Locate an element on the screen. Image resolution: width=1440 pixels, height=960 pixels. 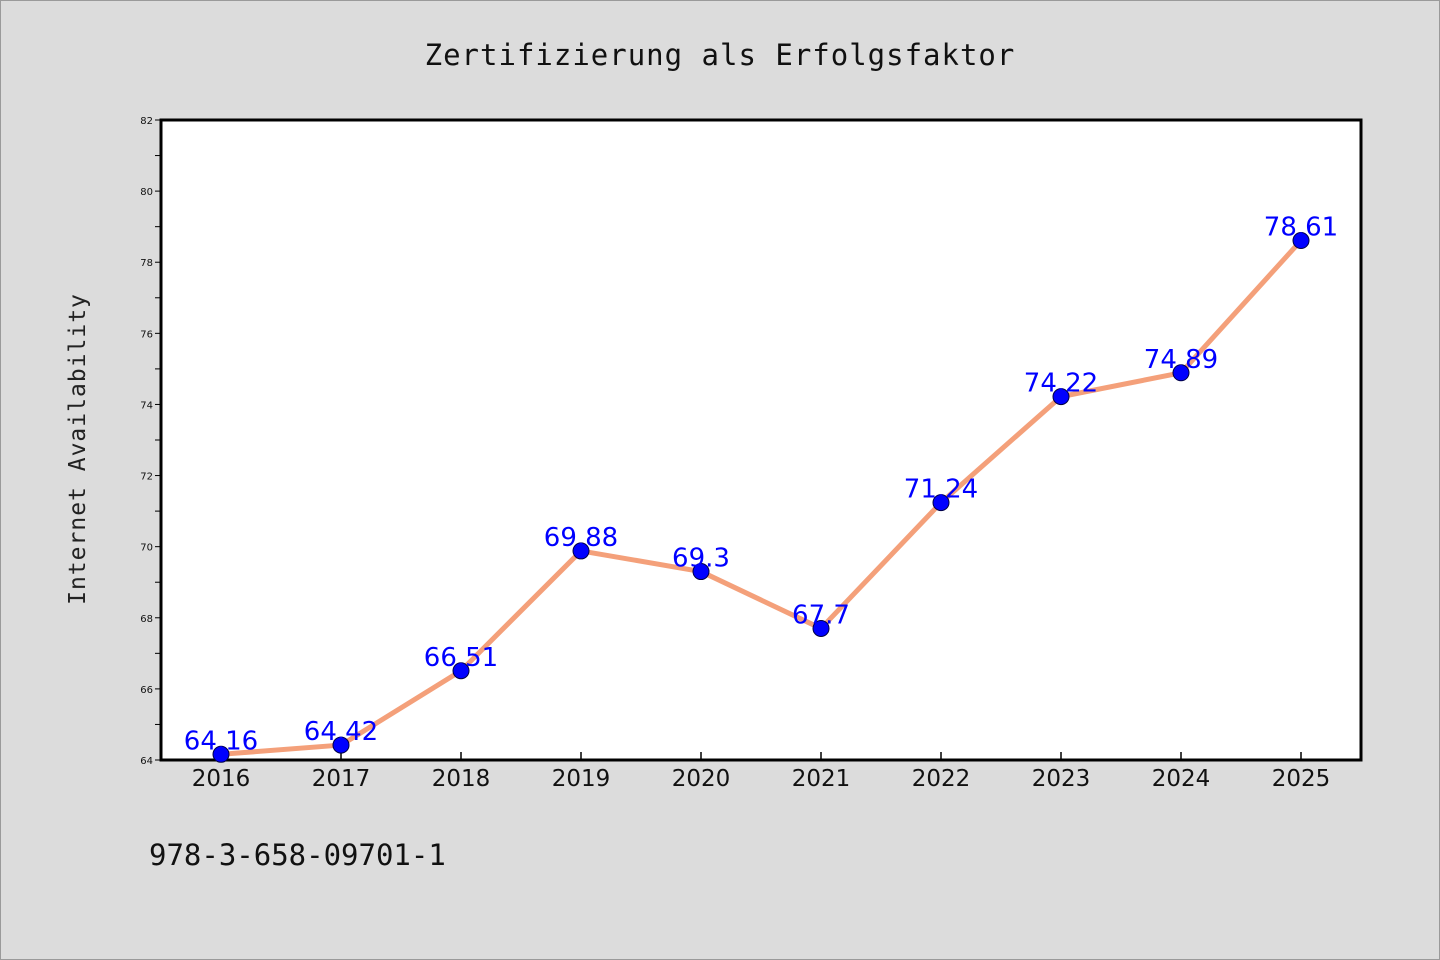
y-tick-label: 68 is located at coordinates (146, 619).